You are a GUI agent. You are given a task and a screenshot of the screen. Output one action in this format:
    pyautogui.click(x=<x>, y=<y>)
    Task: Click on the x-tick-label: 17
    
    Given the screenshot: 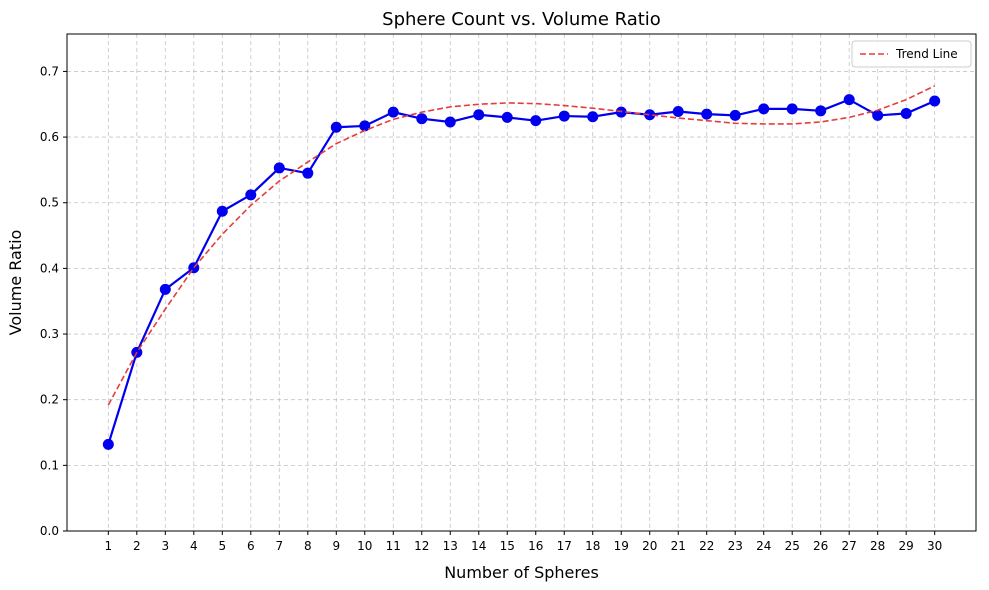 What is the action you would take?
    pyautogui.click(x=564, y=546)
    